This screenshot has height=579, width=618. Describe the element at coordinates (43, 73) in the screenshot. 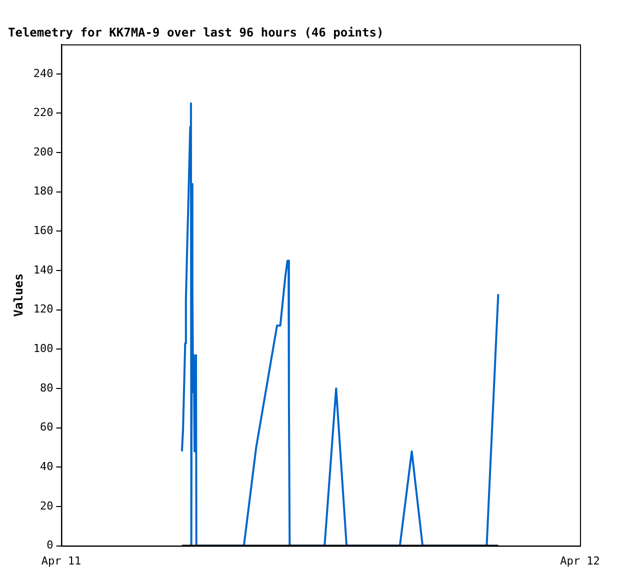

I see `y-tick-label: 240` at that location.